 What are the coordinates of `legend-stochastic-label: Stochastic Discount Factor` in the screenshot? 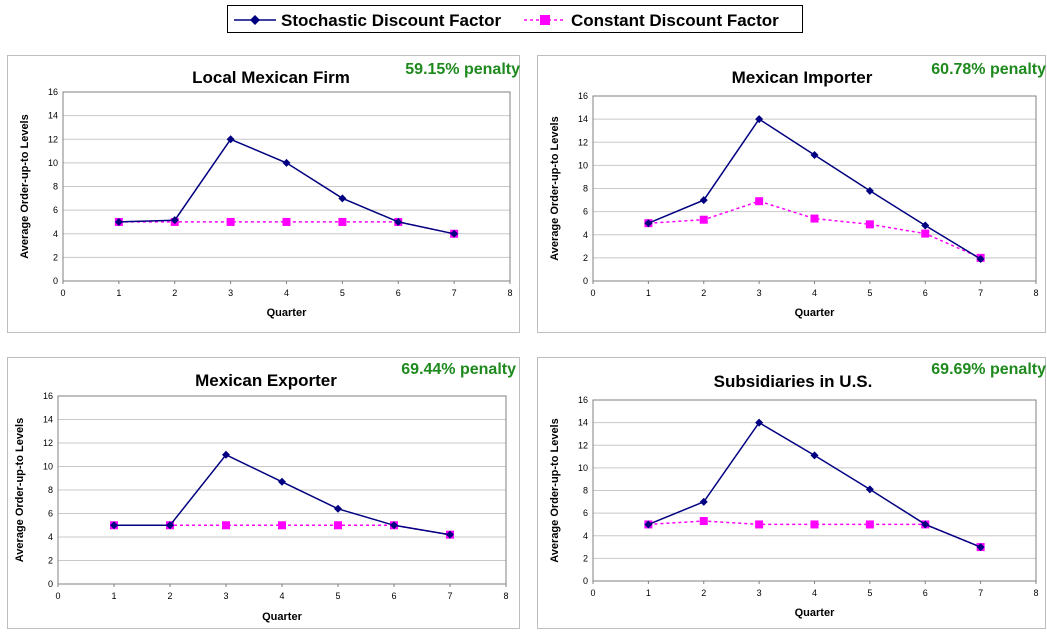 It's located at (391, 20).